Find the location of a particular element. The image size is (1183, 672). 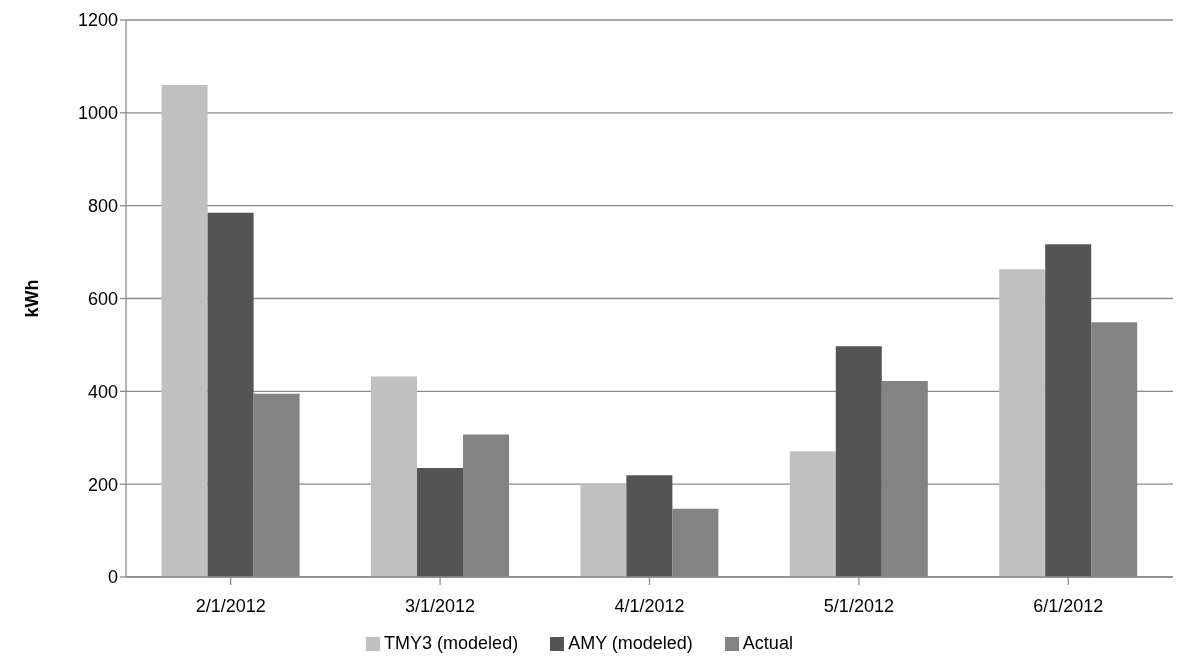

legend-label: Actual is located at coordinates (767, 643).